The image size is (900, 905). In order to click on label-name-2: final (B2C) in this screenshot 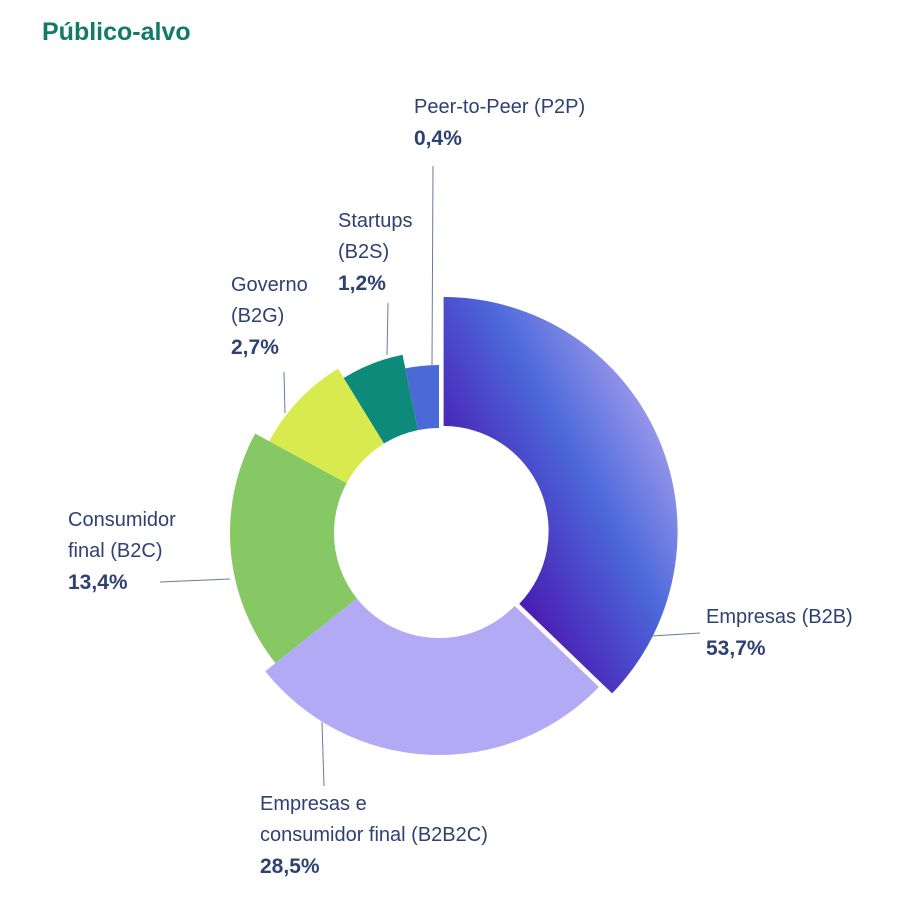, I will do `click(115, 551)`.